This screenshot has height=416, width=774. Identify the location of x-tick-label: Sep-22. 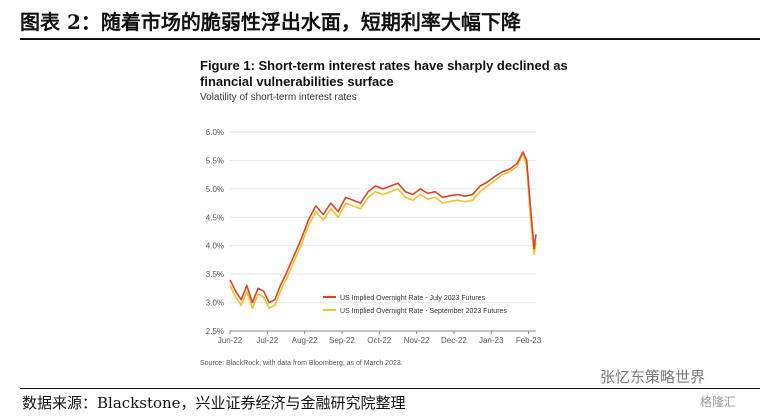
(342, 340).